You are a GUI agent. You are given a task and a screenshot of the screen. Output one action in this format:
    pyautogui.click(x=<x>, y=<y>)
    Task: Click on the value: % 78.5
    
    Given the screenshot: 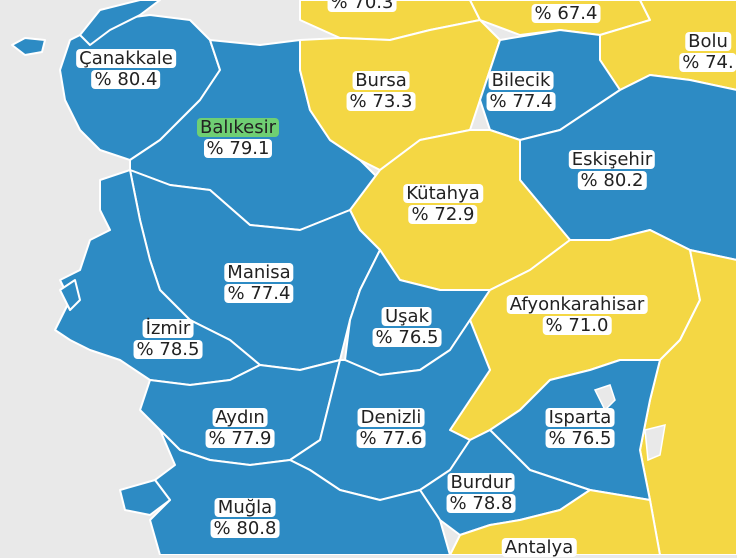 What is the action you would take?
    pyautogui.click(x=168, y=349)
    